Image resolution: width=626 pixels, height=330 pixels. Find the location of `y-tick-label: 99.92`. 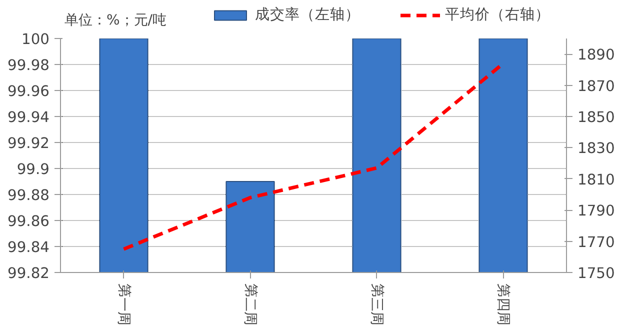

y-tick-label: 99.92 is located at coordinates (29, 143).